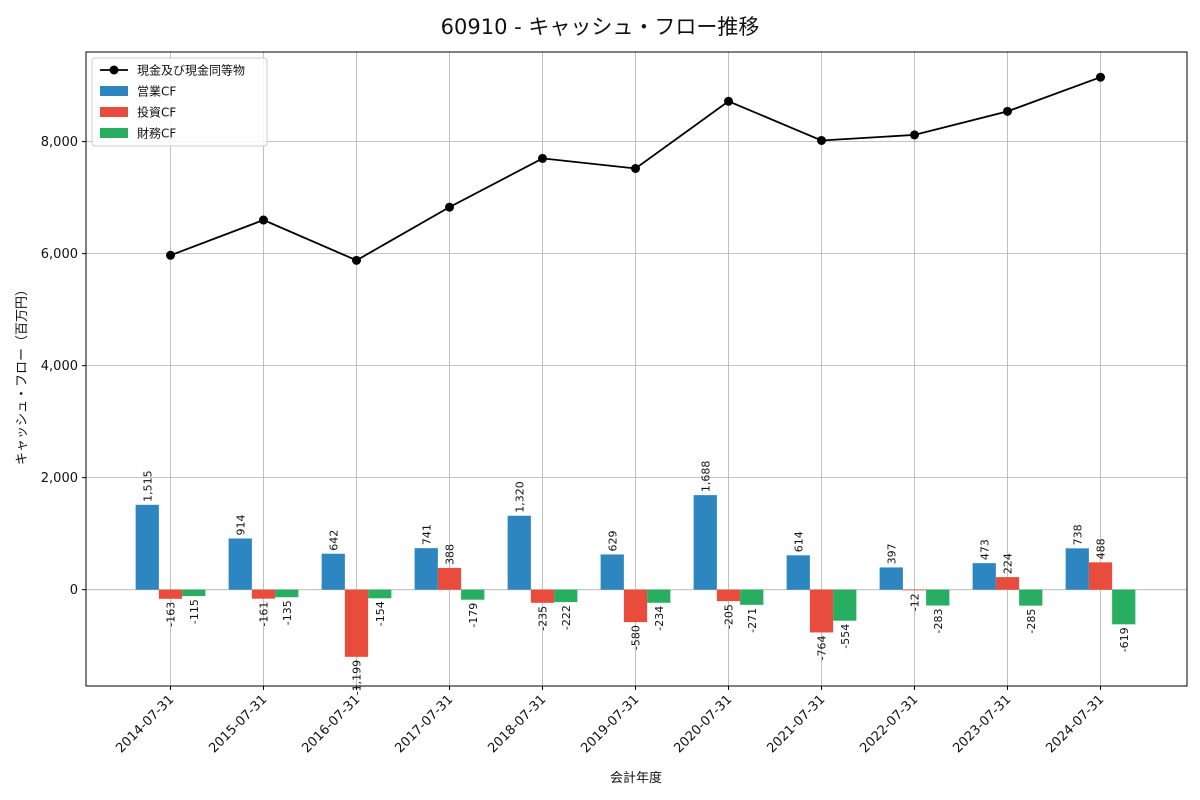 This screenshot has height=800, width=1200. I want to click on y-tick-label: 6,000, so click(59, 254).